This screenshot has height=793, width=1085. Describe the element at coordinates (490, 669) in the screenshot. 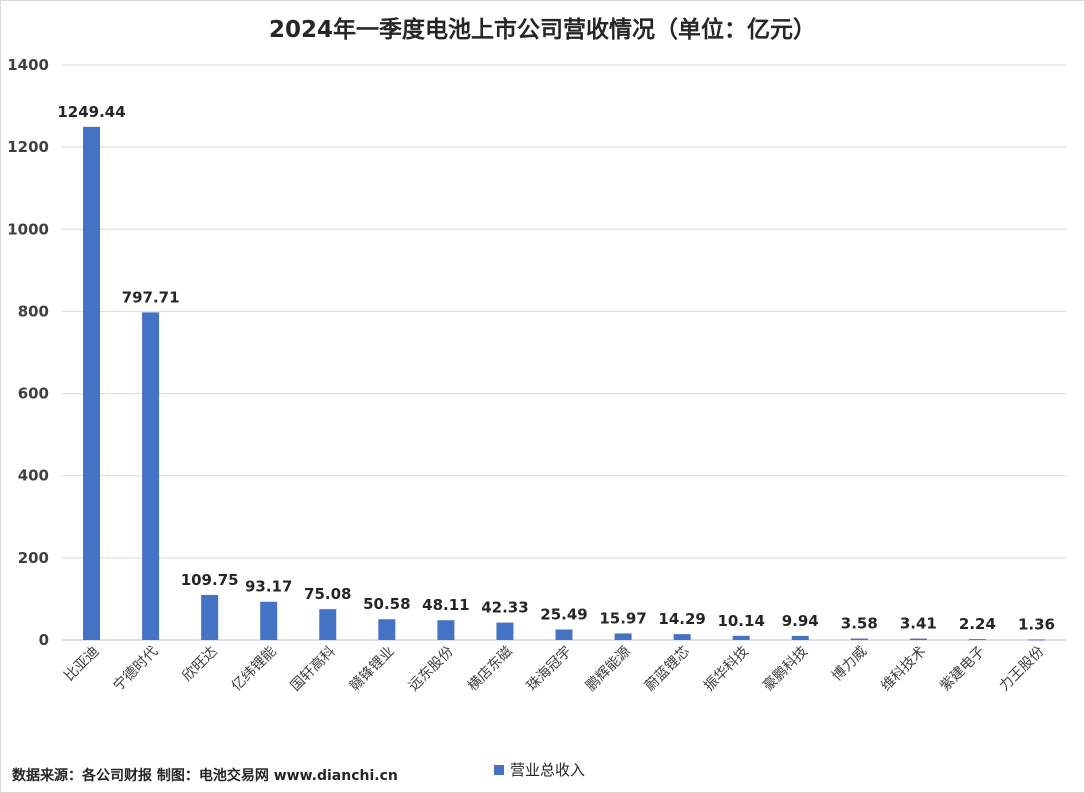

I see `x-tick-label: 横店东磁` at that location.